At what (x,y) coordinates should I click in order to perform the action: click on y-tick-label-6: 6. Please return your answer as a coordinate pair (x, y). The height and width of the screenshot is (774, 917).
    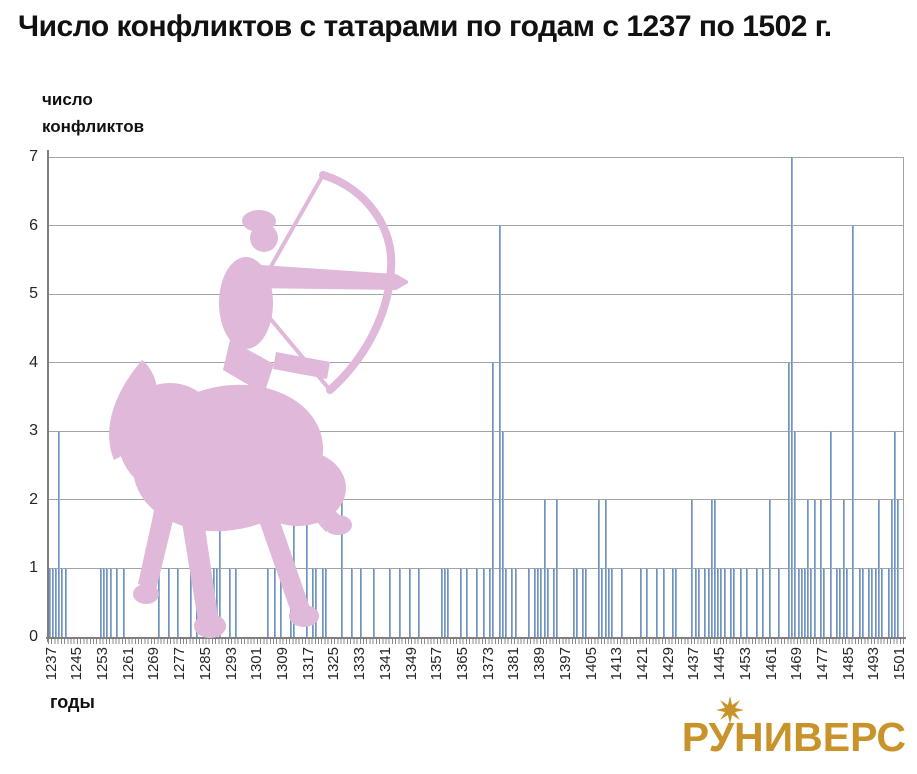
    Looking at the image, I should click on (33, 225).